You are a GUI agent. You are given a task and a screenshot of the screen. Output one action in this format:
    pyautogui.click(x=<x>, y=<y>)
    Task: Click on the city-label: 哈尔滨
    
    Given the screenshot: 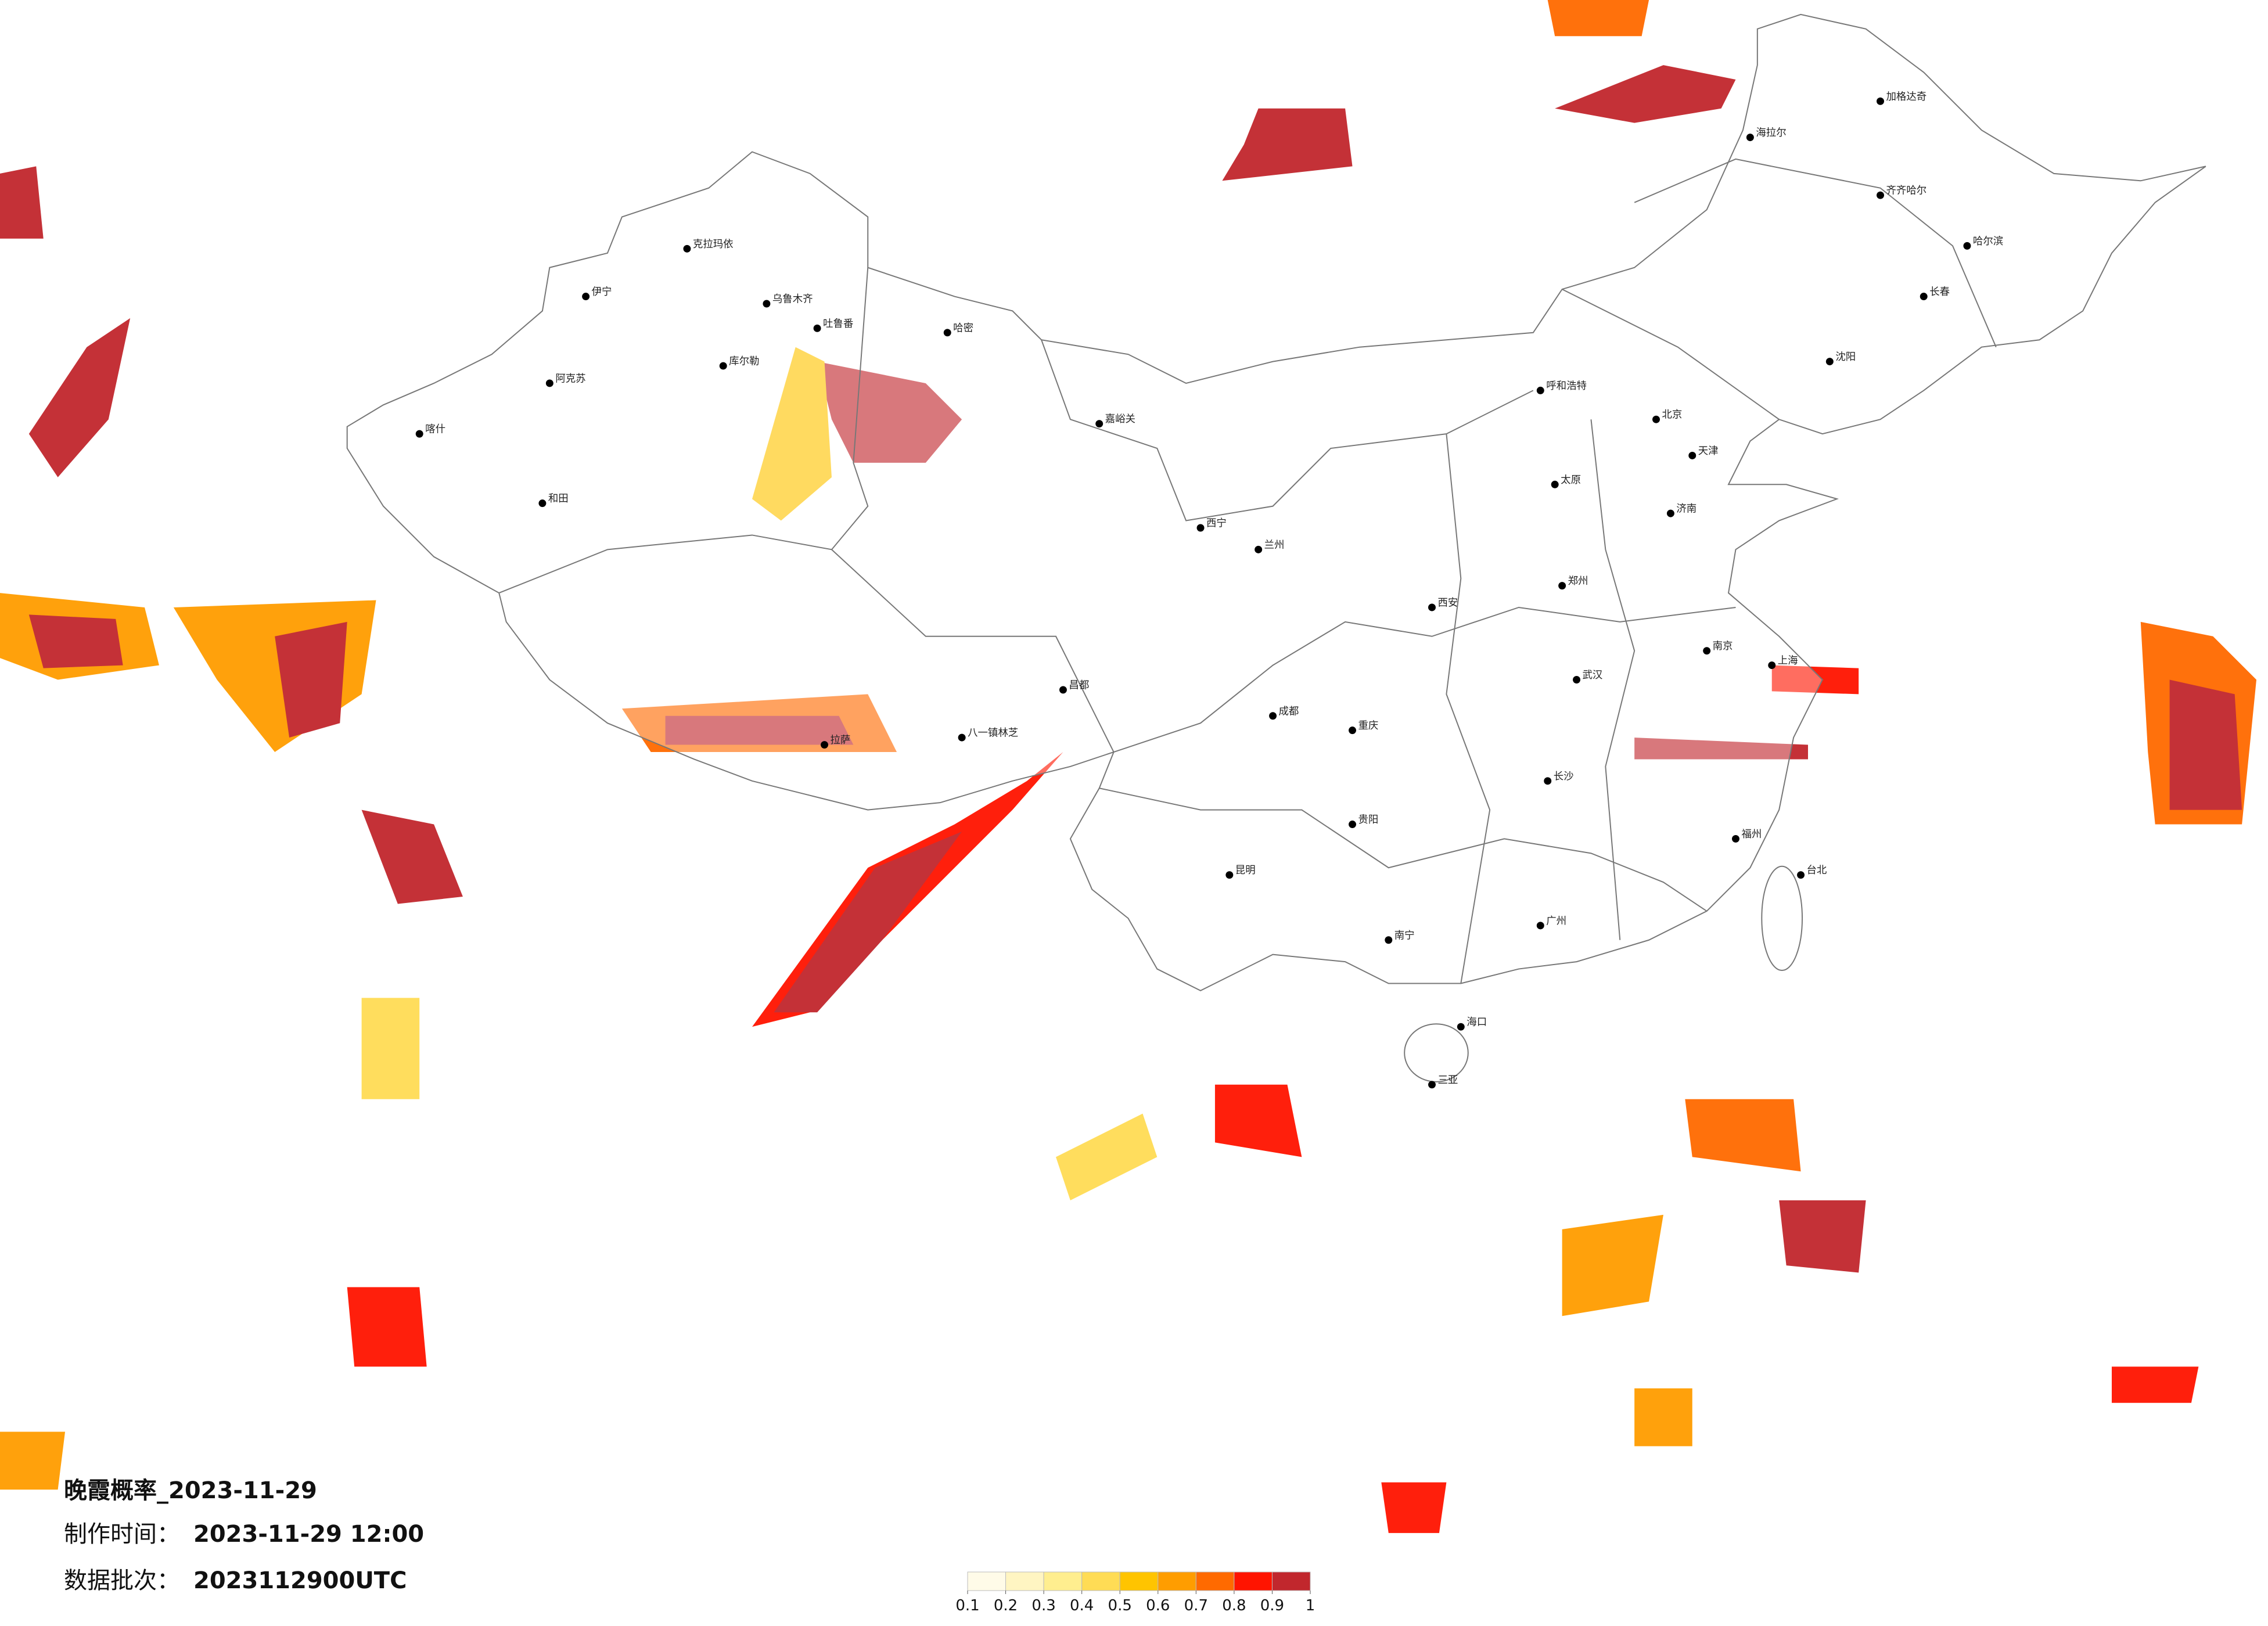 What is the action you would take?
    pyautogui.click(x=1988, y=241)
    